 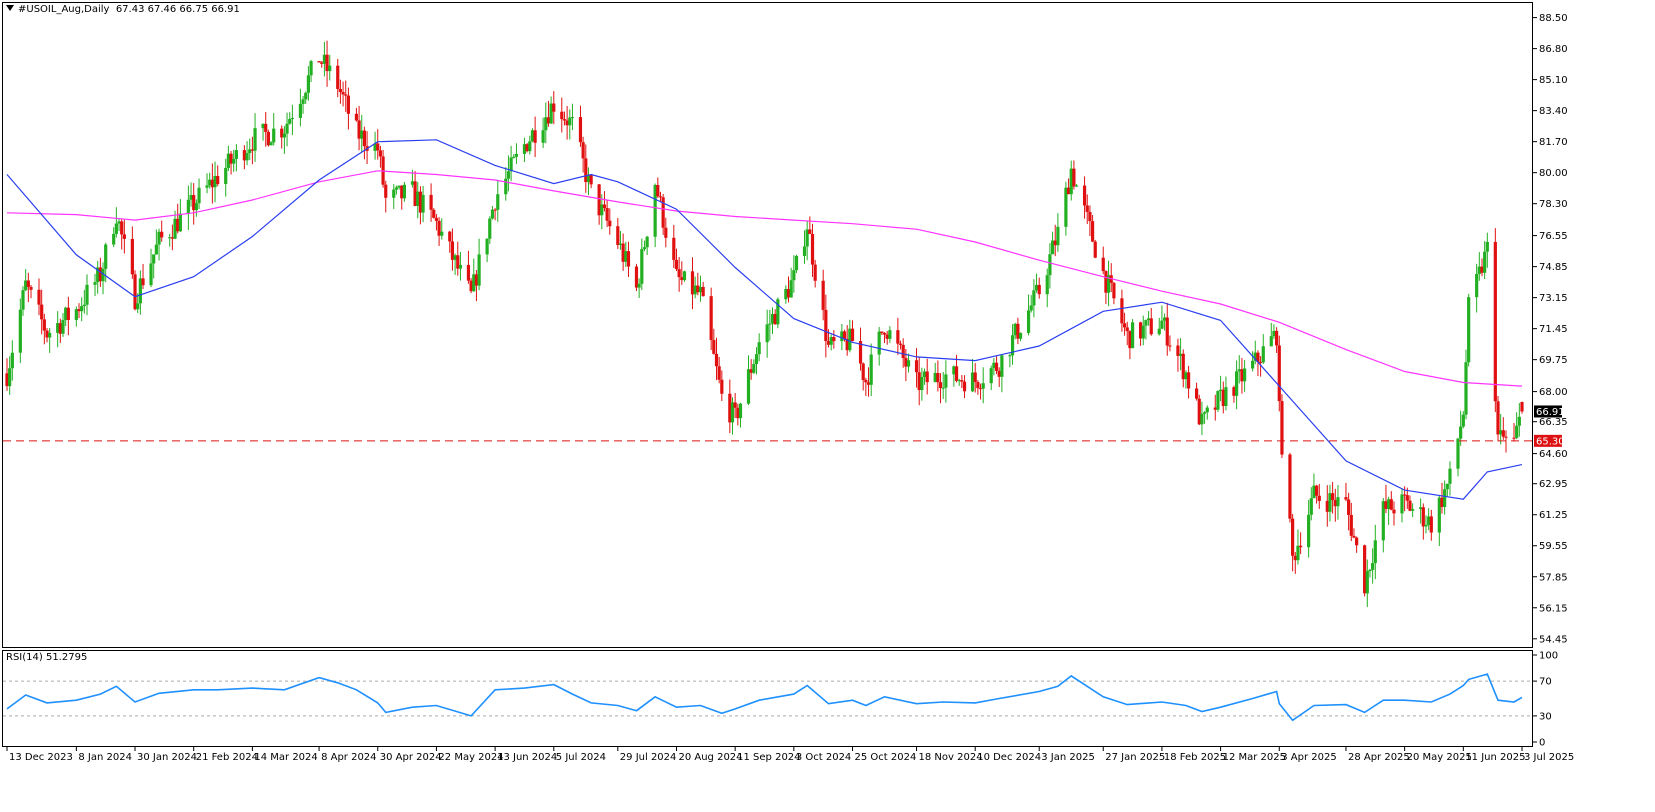 I want to click on price-tick-label: 66.35, so click(x=1553, y=422).